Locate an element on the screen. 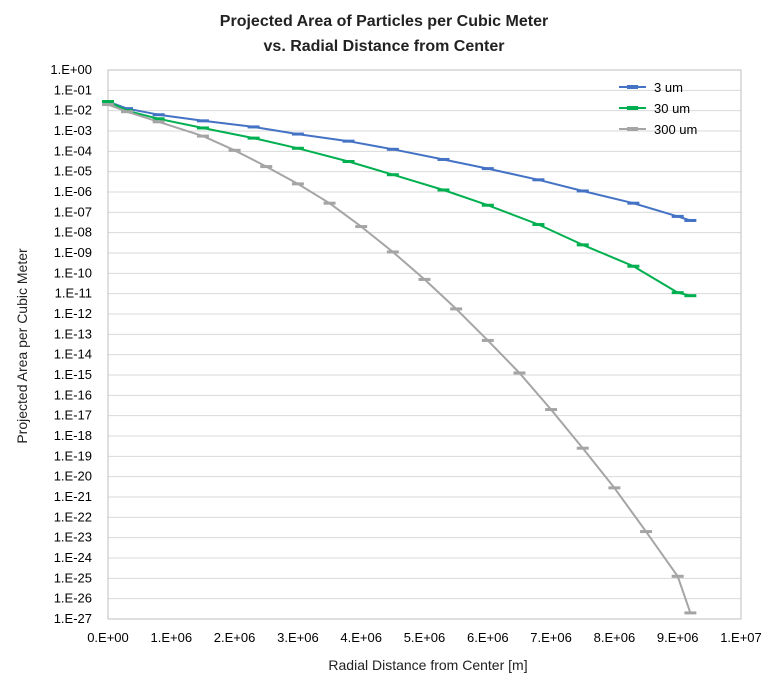 The image size is (768, 686). x-tick-label: 8.E+06 is located at coordinates (615, 637).